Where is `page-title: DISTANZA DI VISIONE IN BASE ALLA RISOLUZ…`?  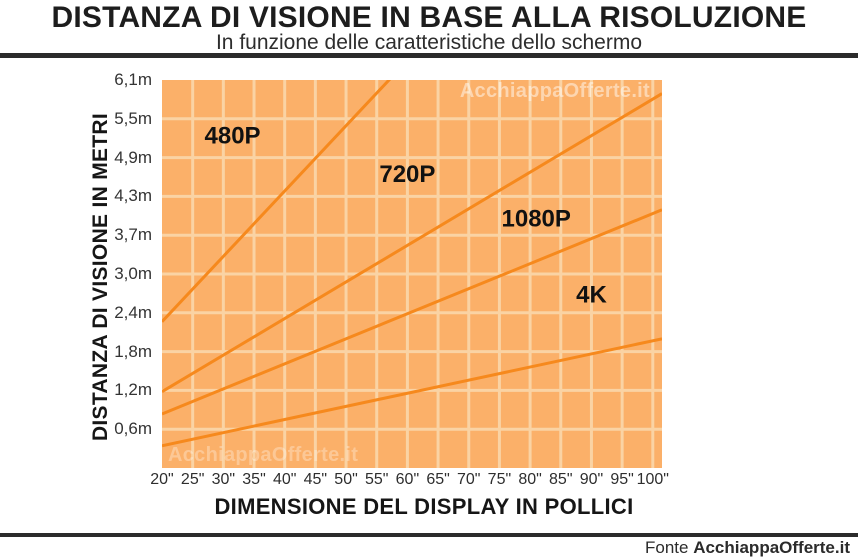 page-title: DISTANZA DI VISIONE IN BASE ALLA RISOLUZ… is located at coordinates (429, 17).